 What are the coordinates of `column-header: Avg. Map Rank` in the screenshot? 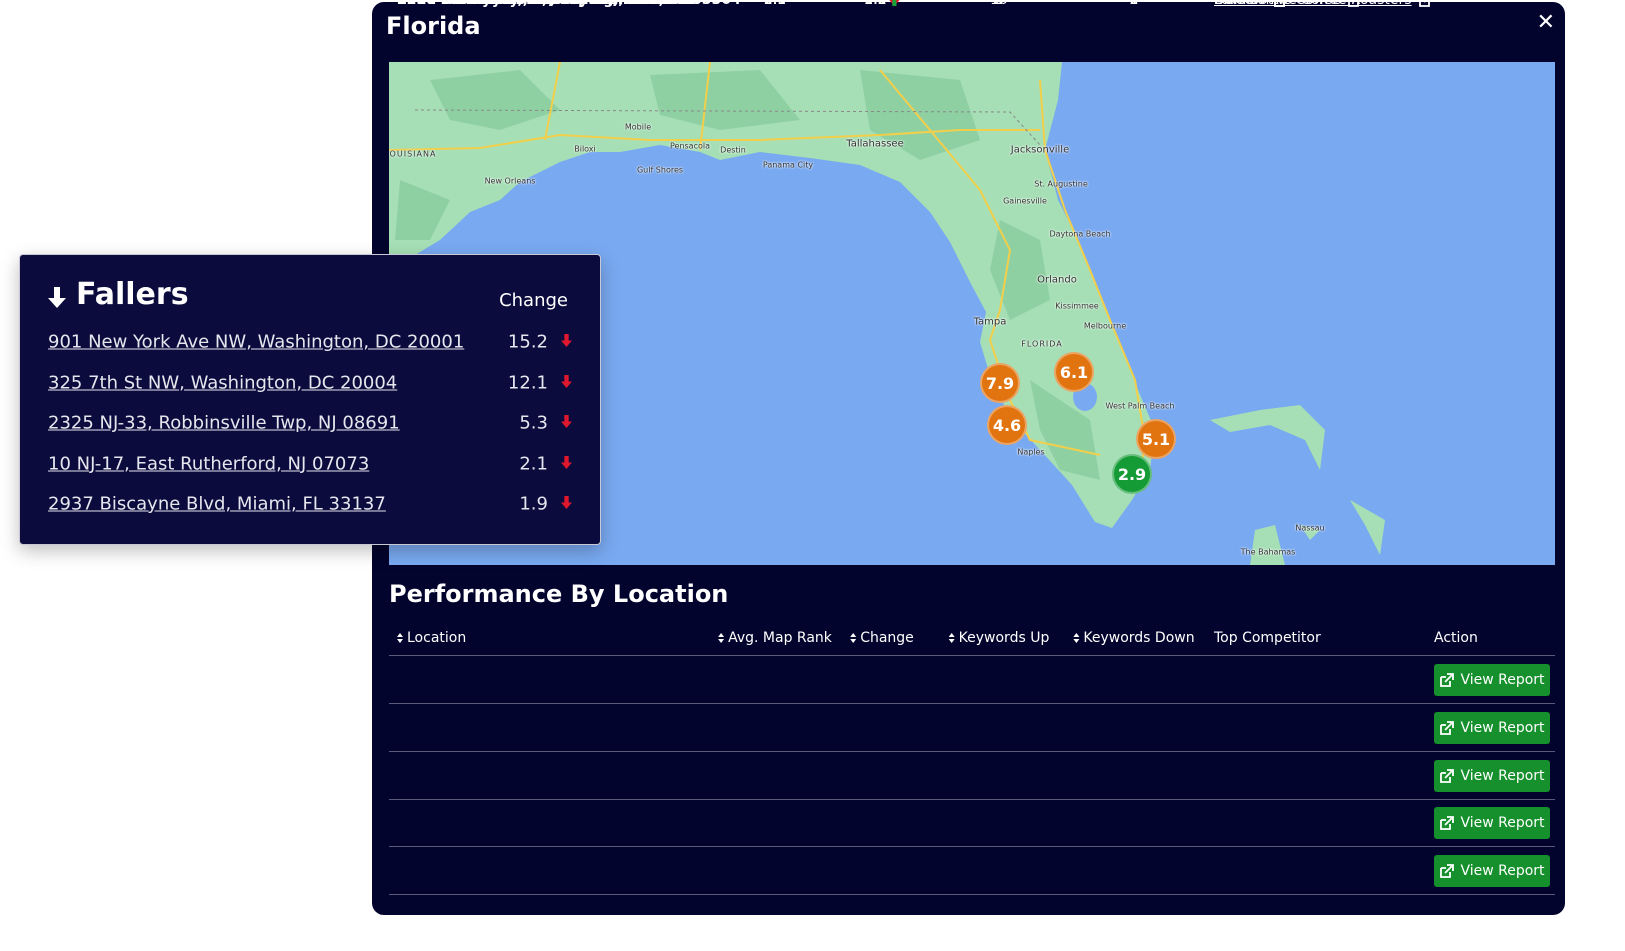 It's located at (775, 638).